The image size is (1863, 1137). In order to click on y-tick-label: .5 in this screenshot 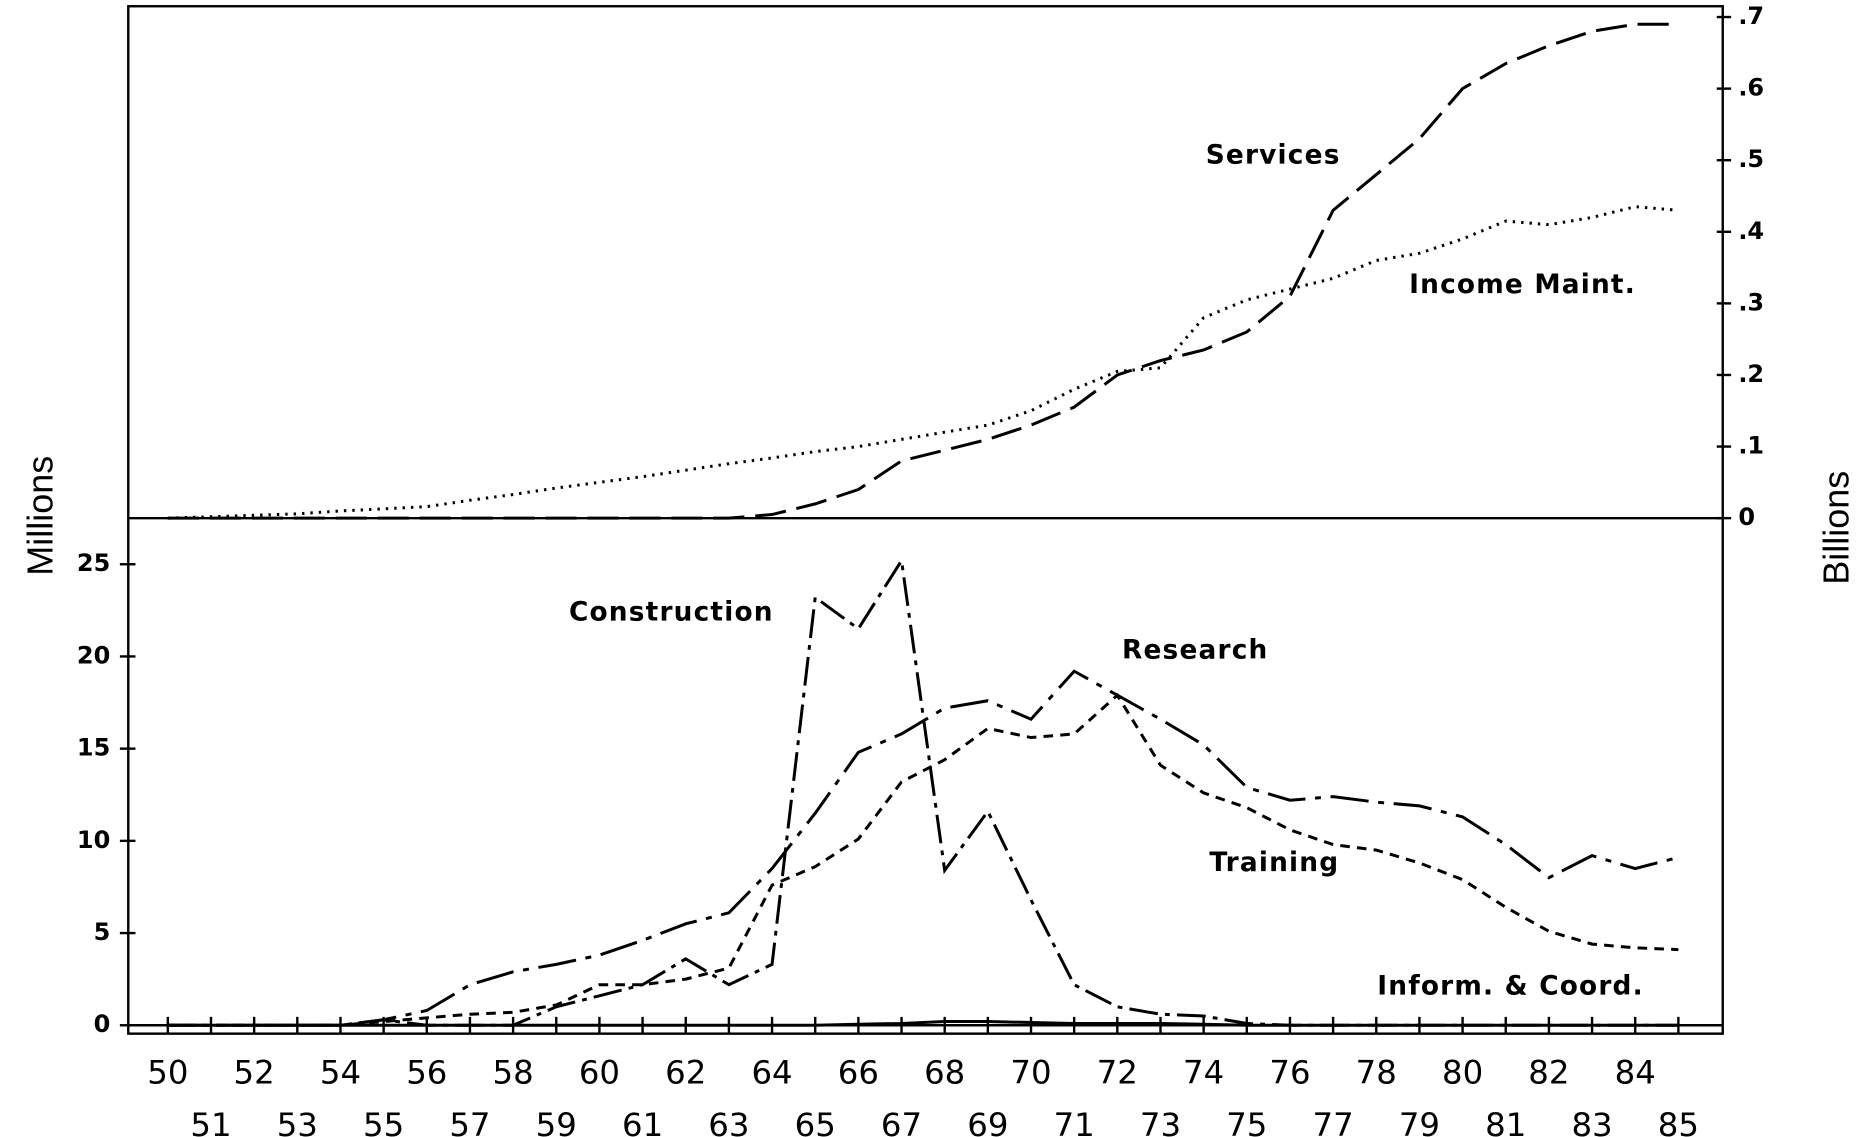, I will do `click(1751, 159)`.